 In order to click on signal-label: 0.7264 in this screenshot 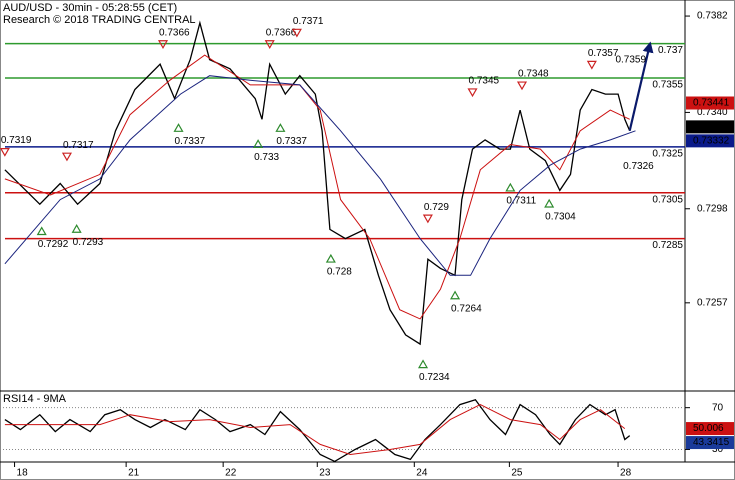, I will do `click(466, 308)`.